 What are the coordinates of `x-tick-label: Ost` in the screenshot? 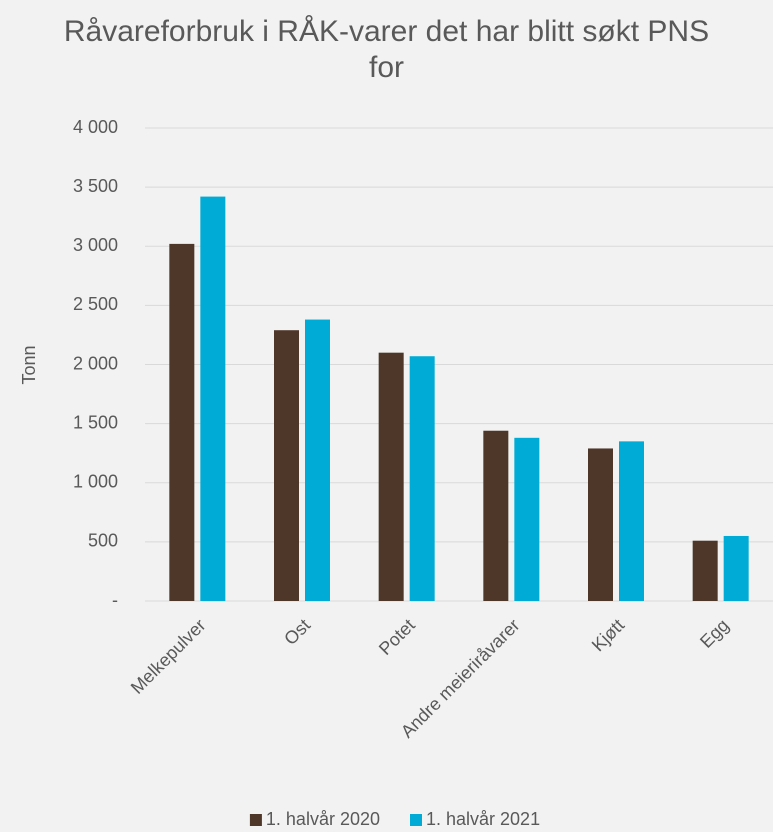 It's located at (297, 632).